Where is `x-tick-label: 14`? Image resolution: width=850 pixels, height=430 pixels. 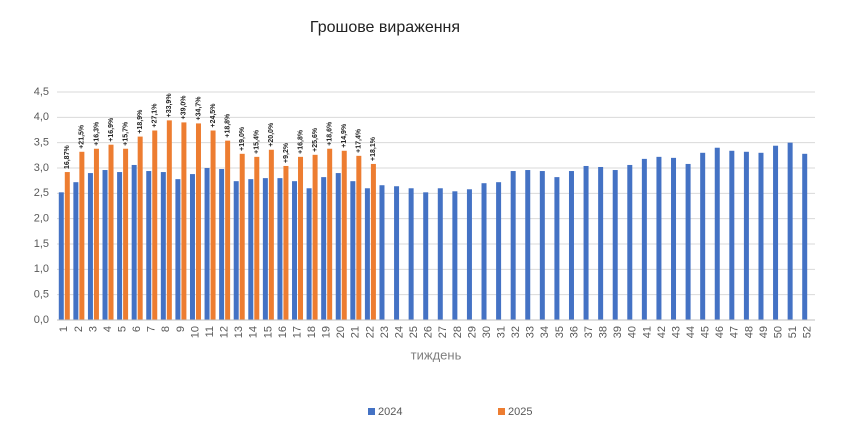
x-tick-label: 14 is located at coordinates (254, 332).